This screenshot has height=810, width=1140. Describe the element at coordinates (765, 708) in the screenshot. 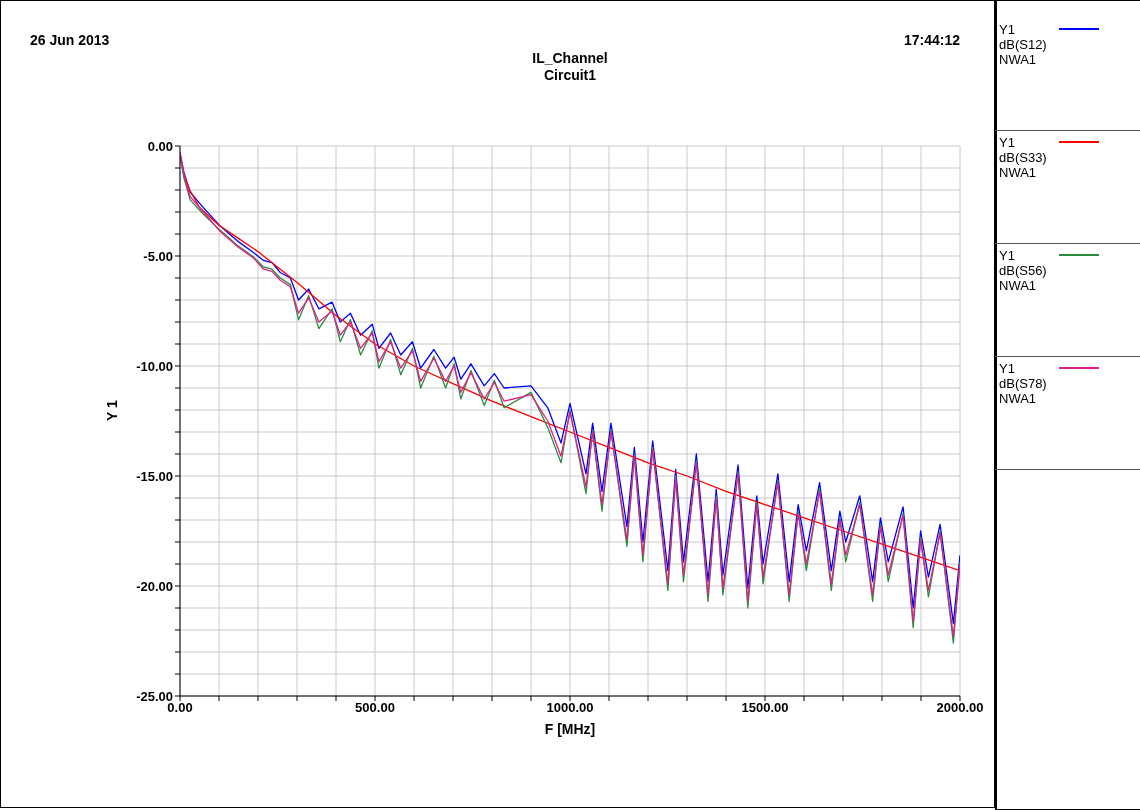

I see `x-tick-label: 1500.00` at that location.